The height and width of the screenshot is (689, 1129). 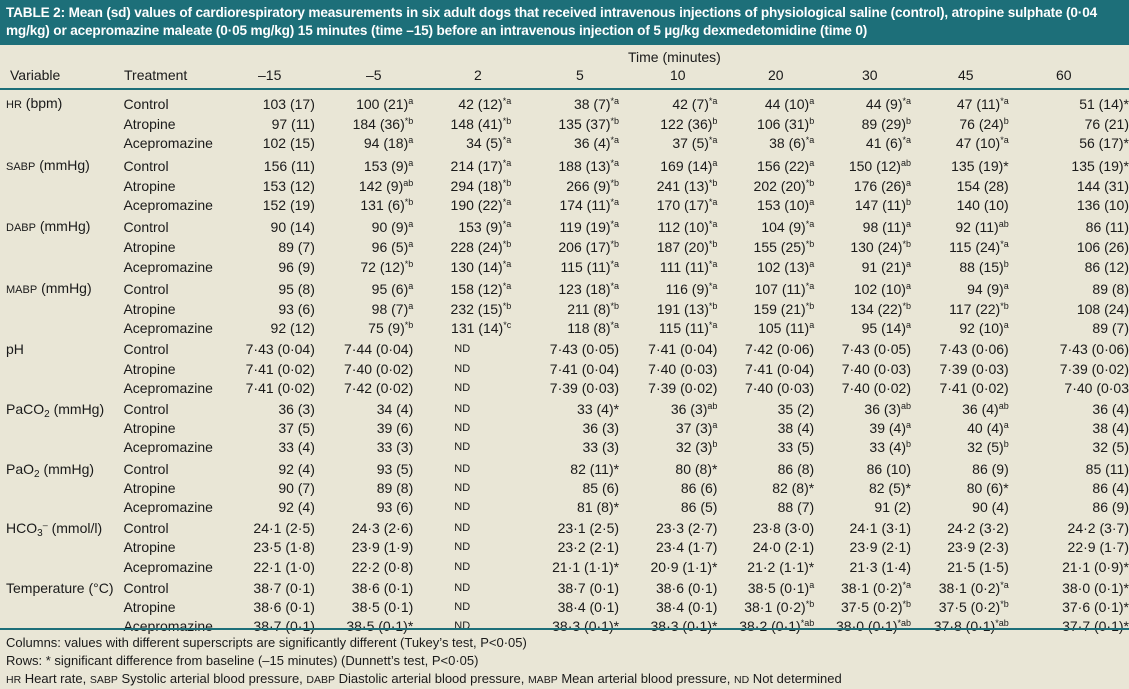 What do you see at coordinates (280, 226) in the screenshot?
I see `value-cell: 90 (14)` at bounding box center [280, 226].